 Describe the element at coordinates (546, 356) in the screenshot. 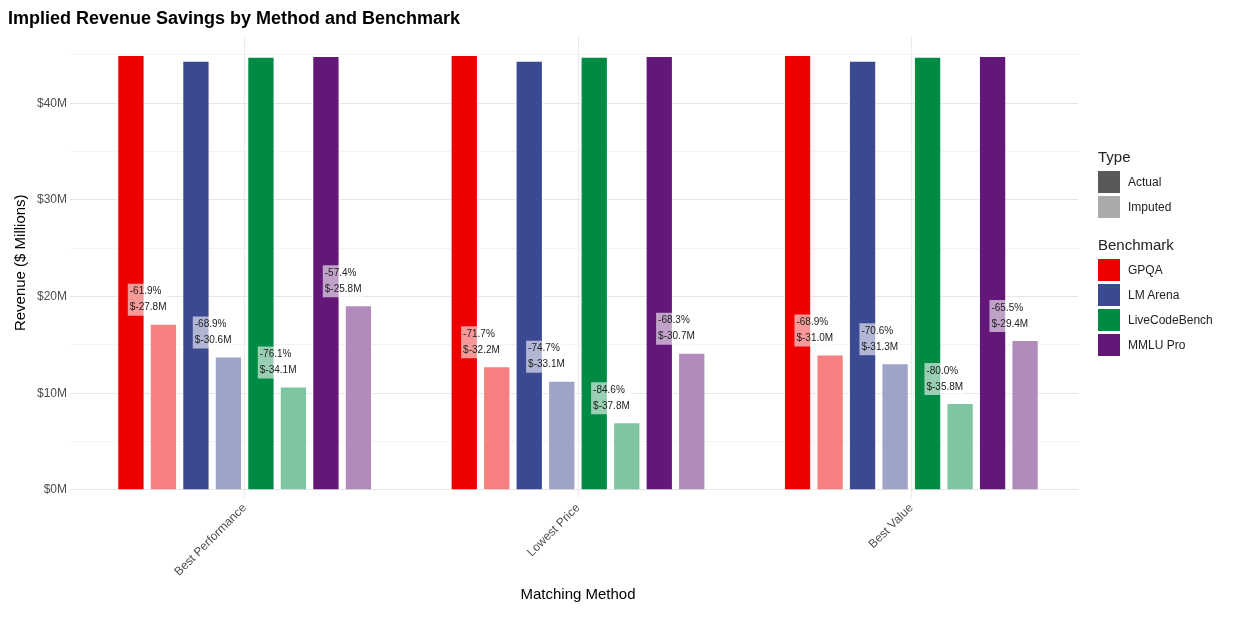

I see `annotation: -74.7% $-33.1M` at that location.